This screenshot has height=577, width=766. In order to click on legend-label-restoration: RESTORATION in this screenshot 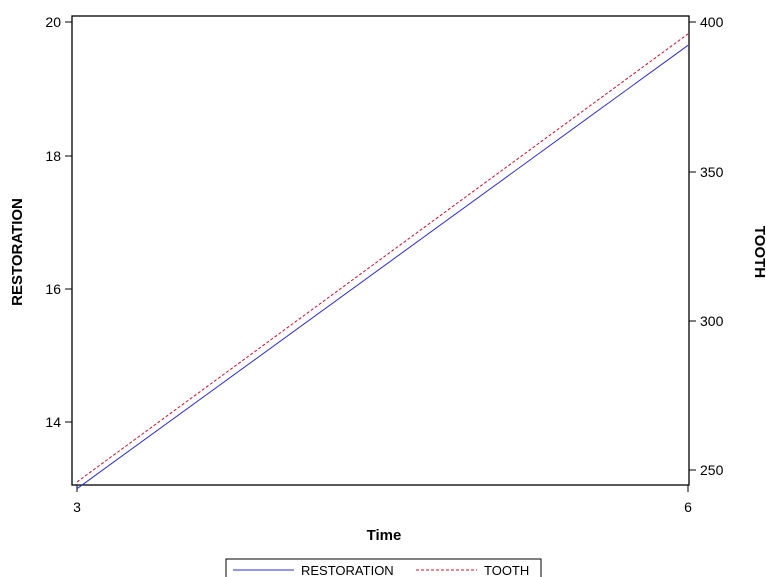, I will do `click(347, 570)`.